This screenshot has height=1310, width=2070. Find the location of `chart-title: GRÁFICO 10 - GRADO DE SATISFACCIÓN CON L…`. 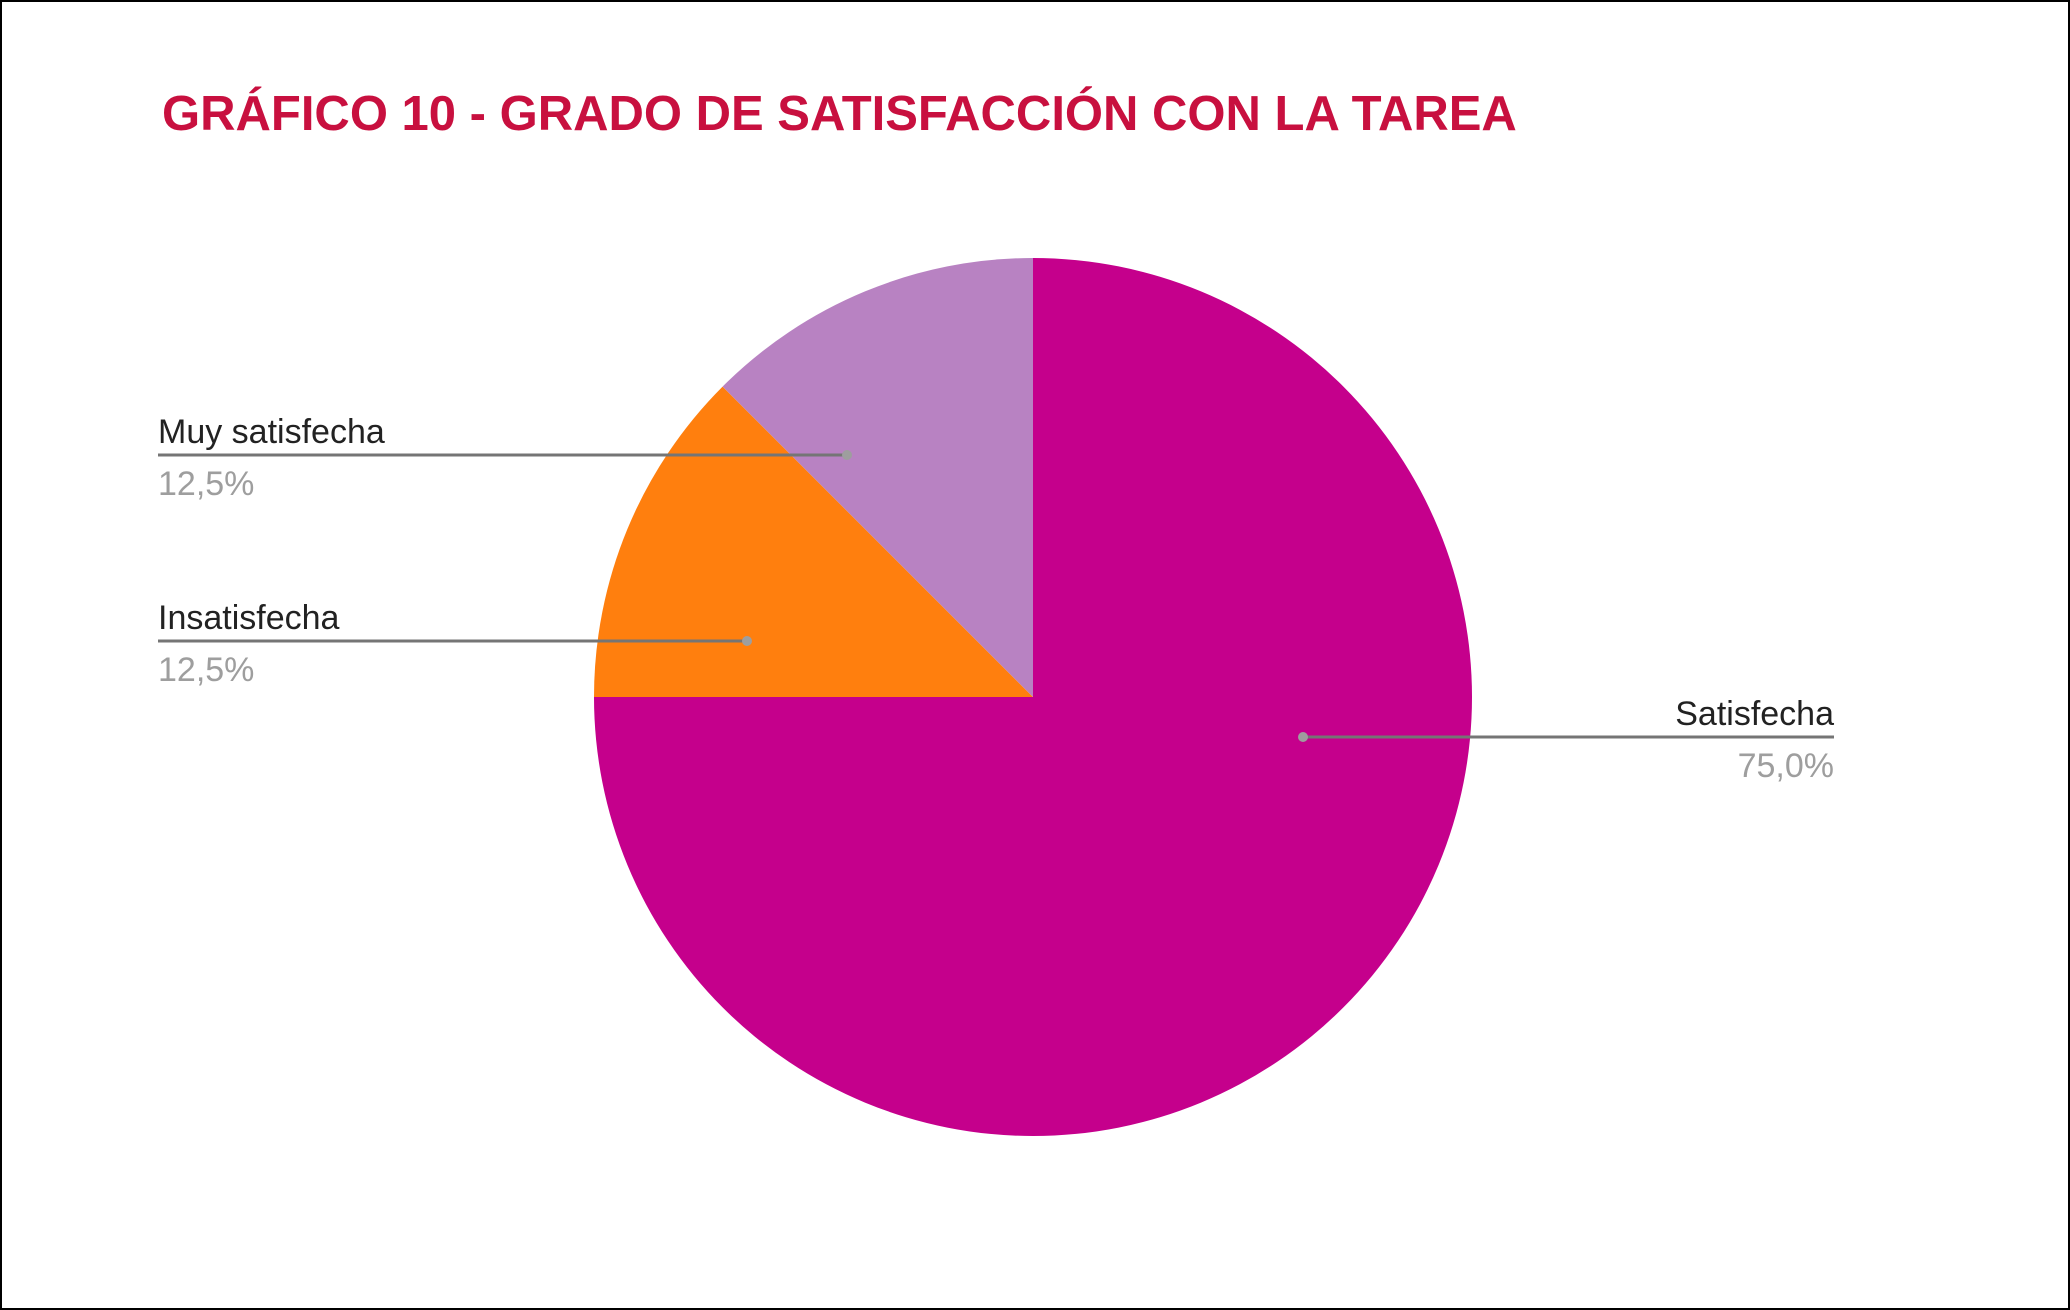

chart-title: GRÁFICO 10 - GRADO DE SATISFACCIÓN CON L… is located at coordinates (839, 113).